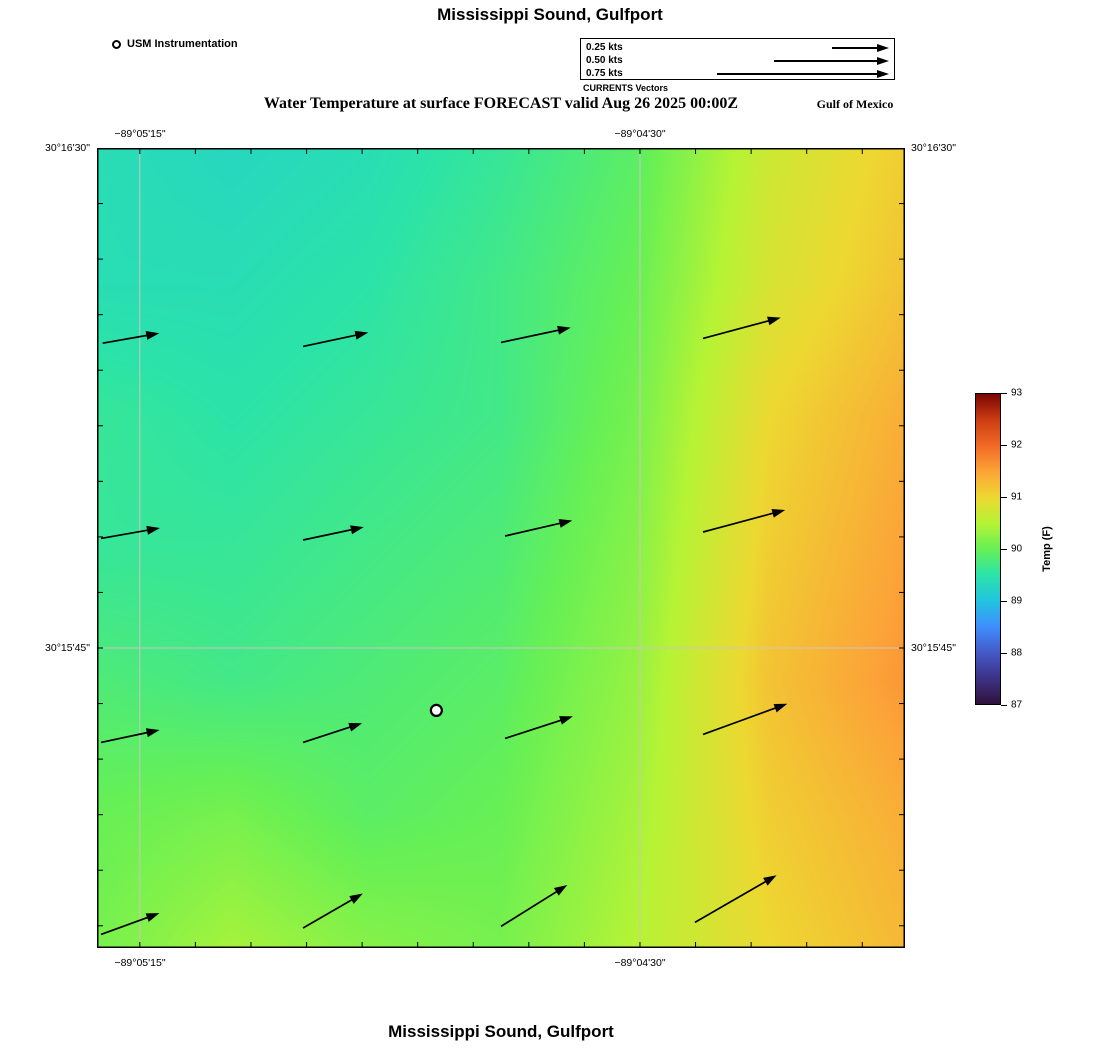  I want to click on currents-legend-label: 0.50 kts, so click(604, 60).